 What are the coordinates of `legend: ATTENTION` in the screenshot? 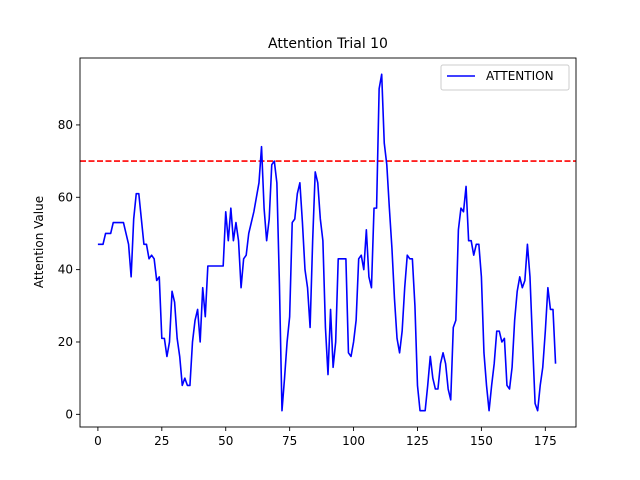 It's located at (505, 77).